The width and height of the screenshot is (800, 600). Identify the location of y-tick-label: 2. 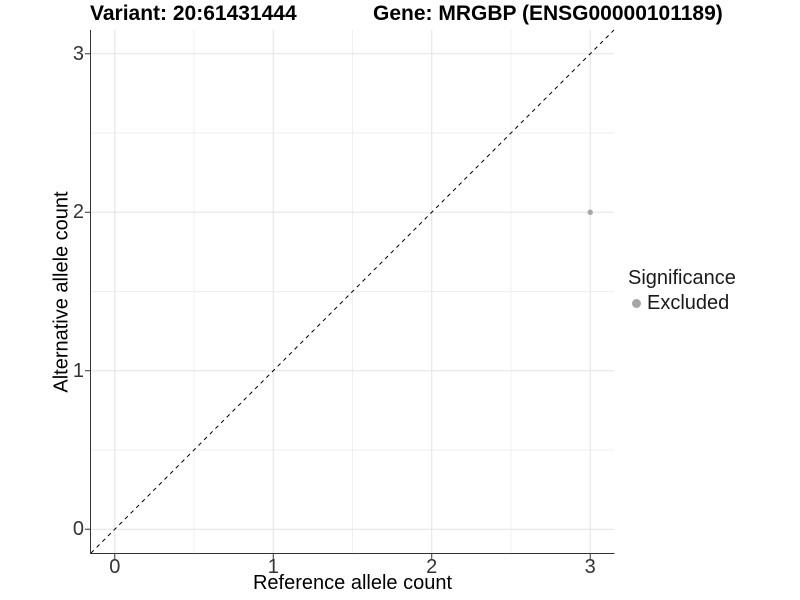
(78, 212).